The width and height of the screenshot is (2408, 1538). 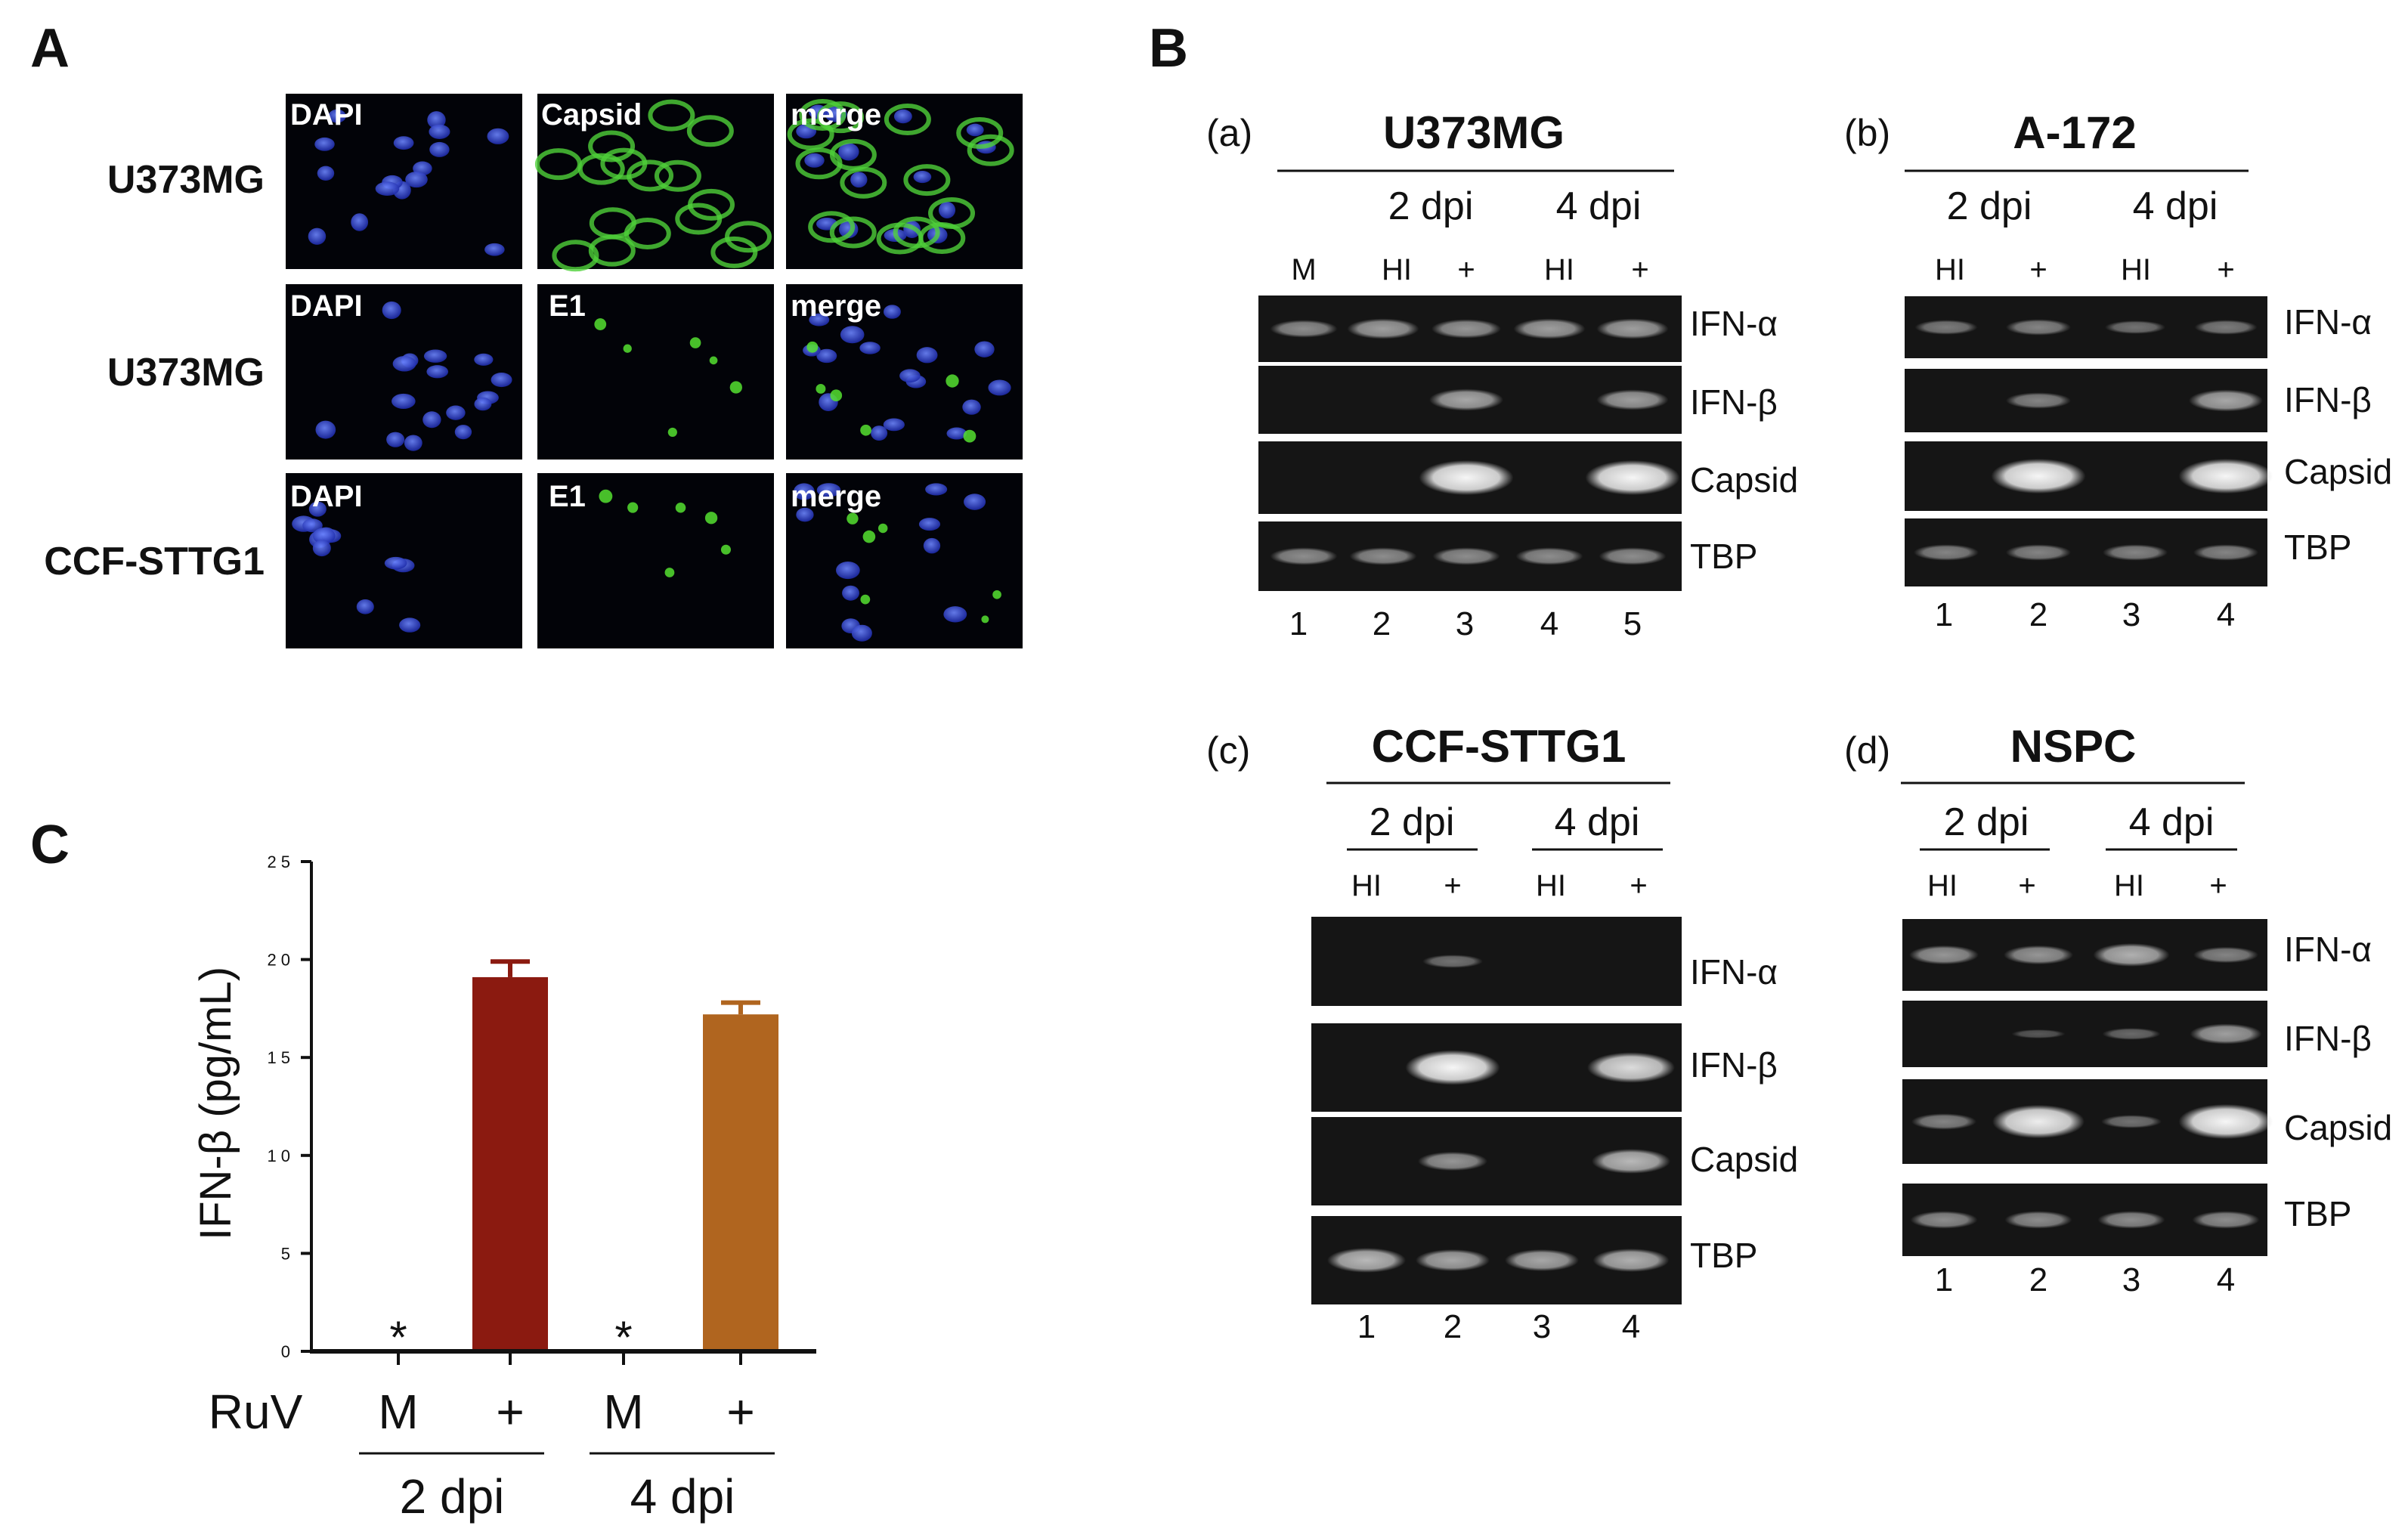 I want to click on gel-strips, so click(x=2089, y=441).